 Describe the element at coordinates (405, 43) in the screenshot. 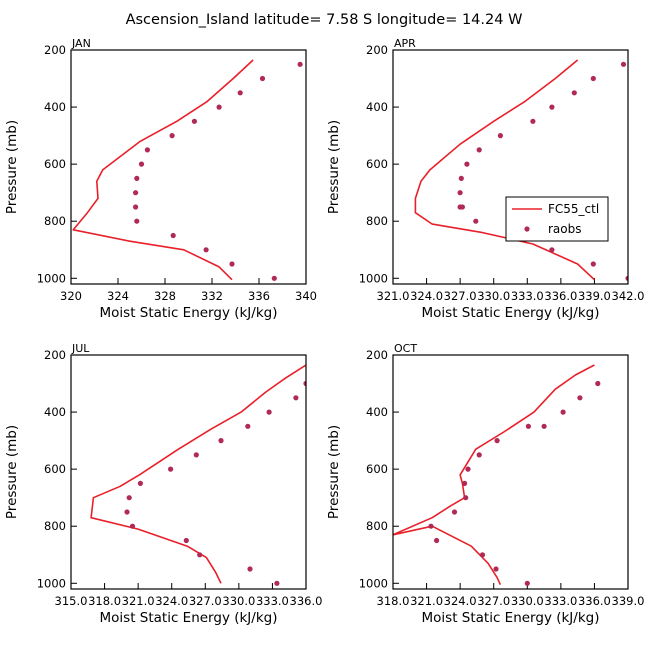

I see `panel-label: APR` at that location.